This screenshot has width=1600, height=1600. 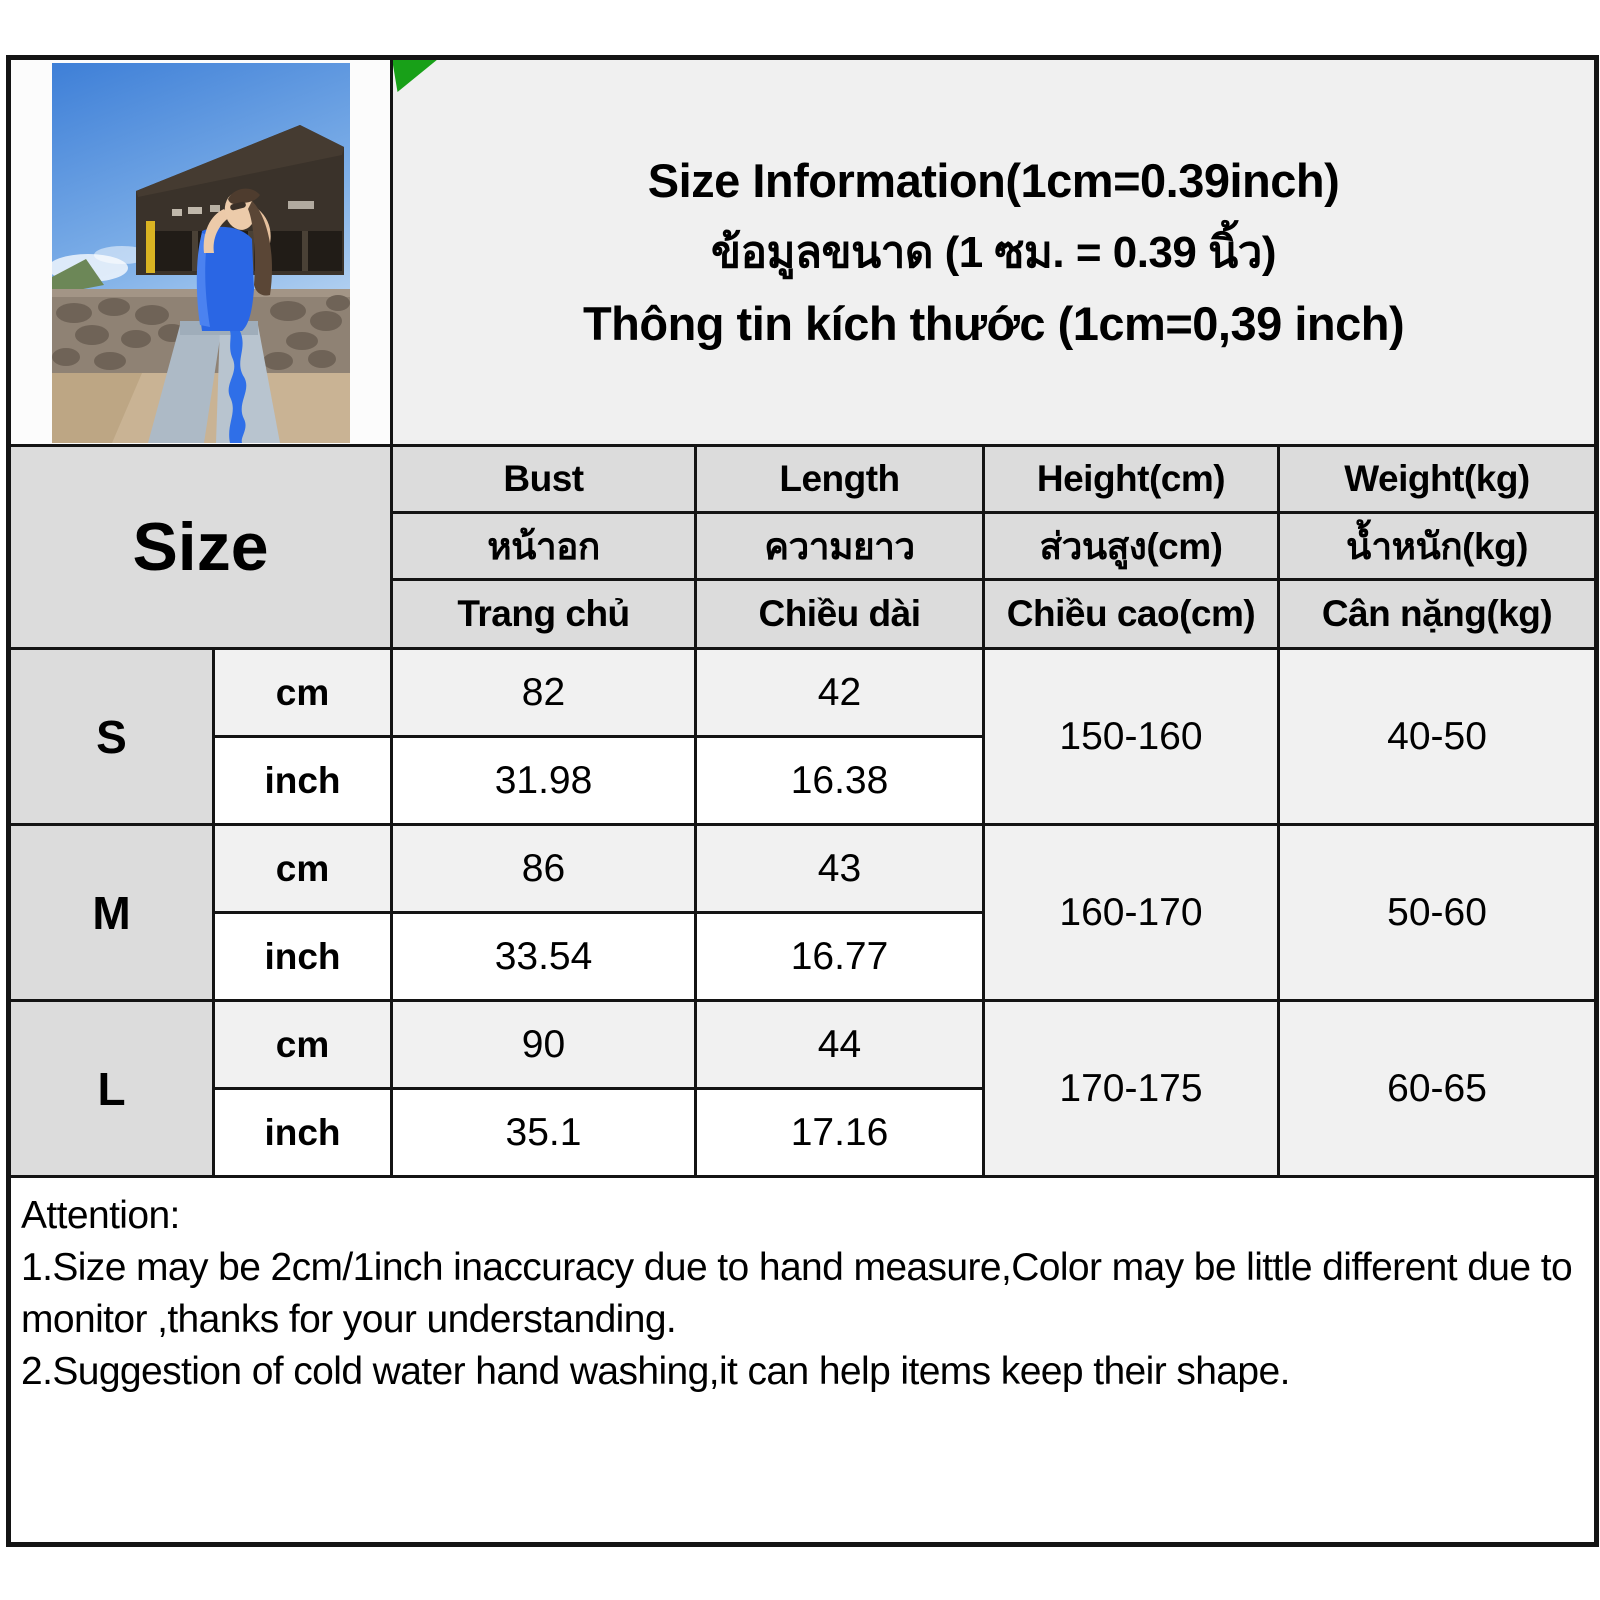 I want to click on product-photo-cell, so click(x=200, y=251).